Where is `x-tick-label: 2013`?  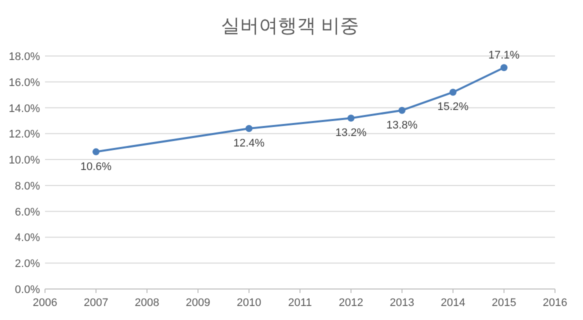 x-tick-label: 2013 is located at coordinates (402, 303).